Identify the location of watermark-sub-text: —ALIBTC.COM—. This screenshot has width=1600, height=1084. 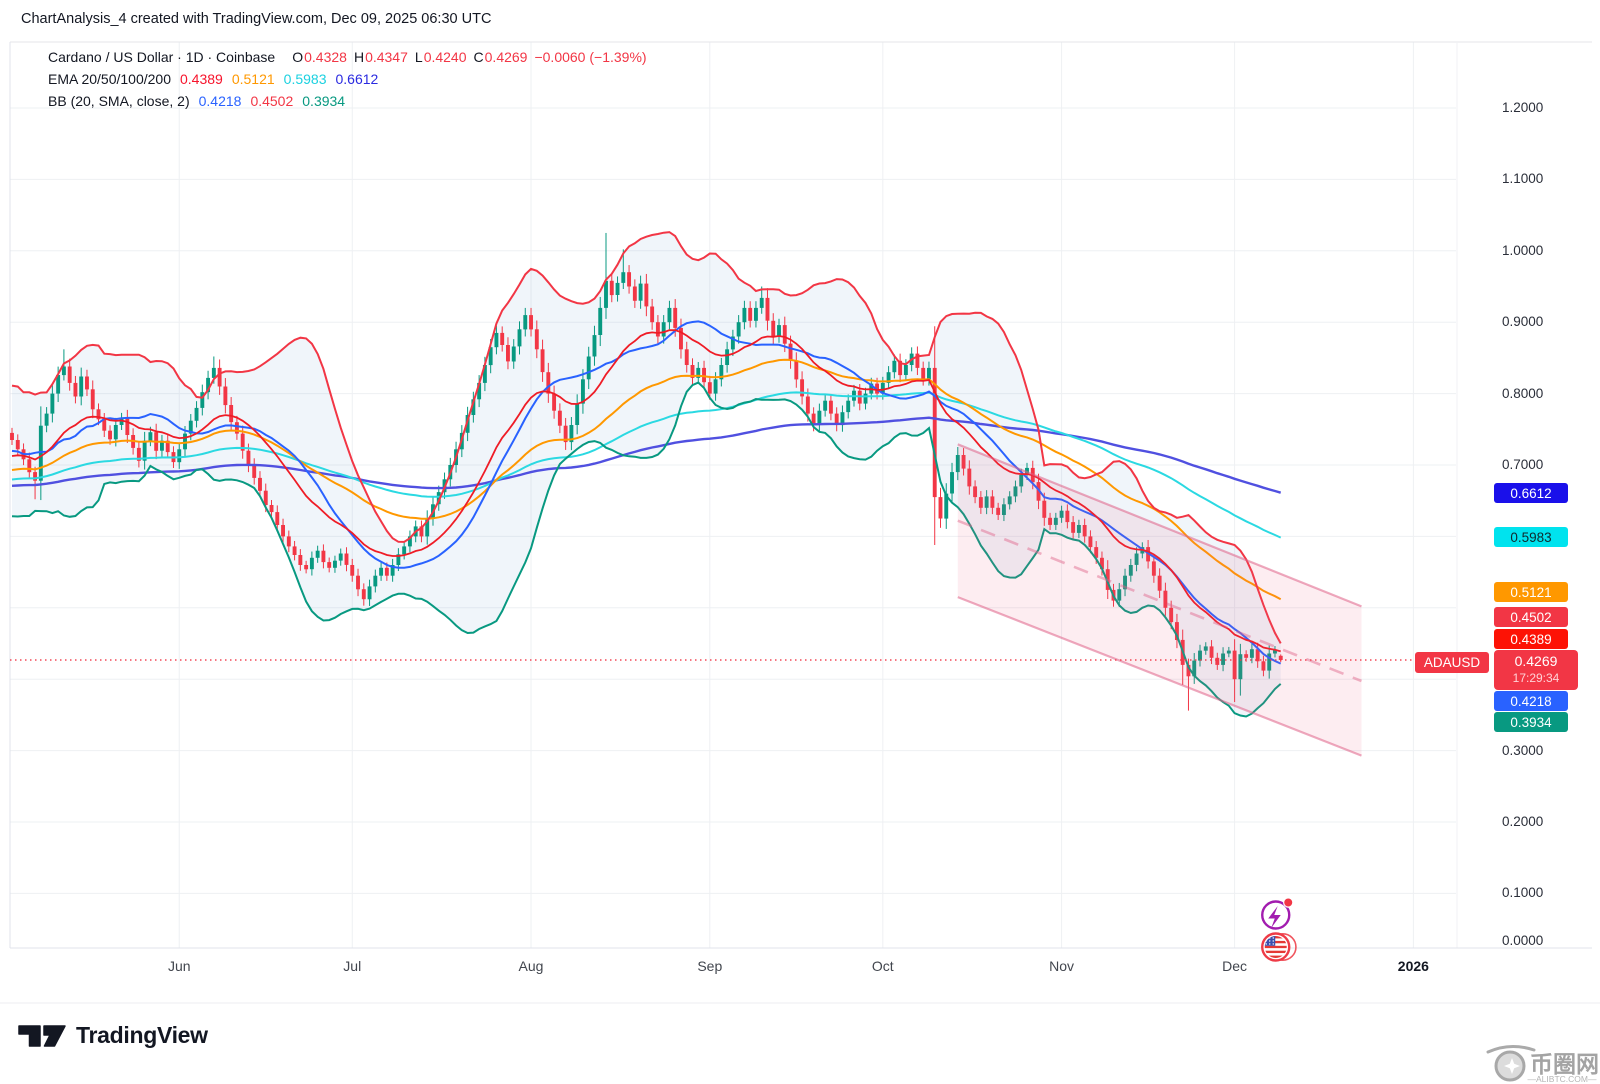
(1562, 1079).